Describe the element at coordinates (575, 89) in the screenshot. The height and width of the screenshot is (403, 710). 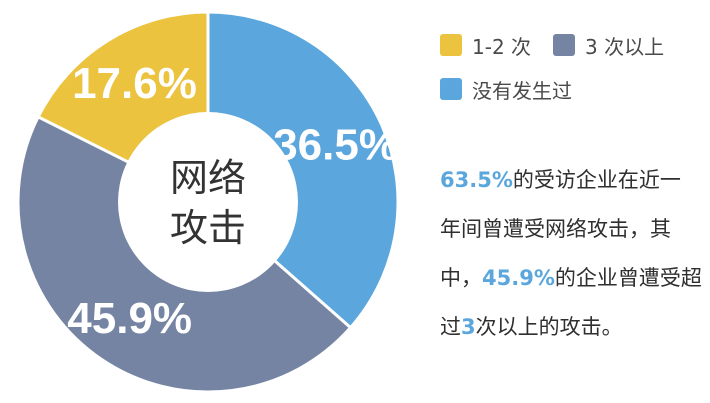
I see `legend-row-2: 没有发生过` at that location.